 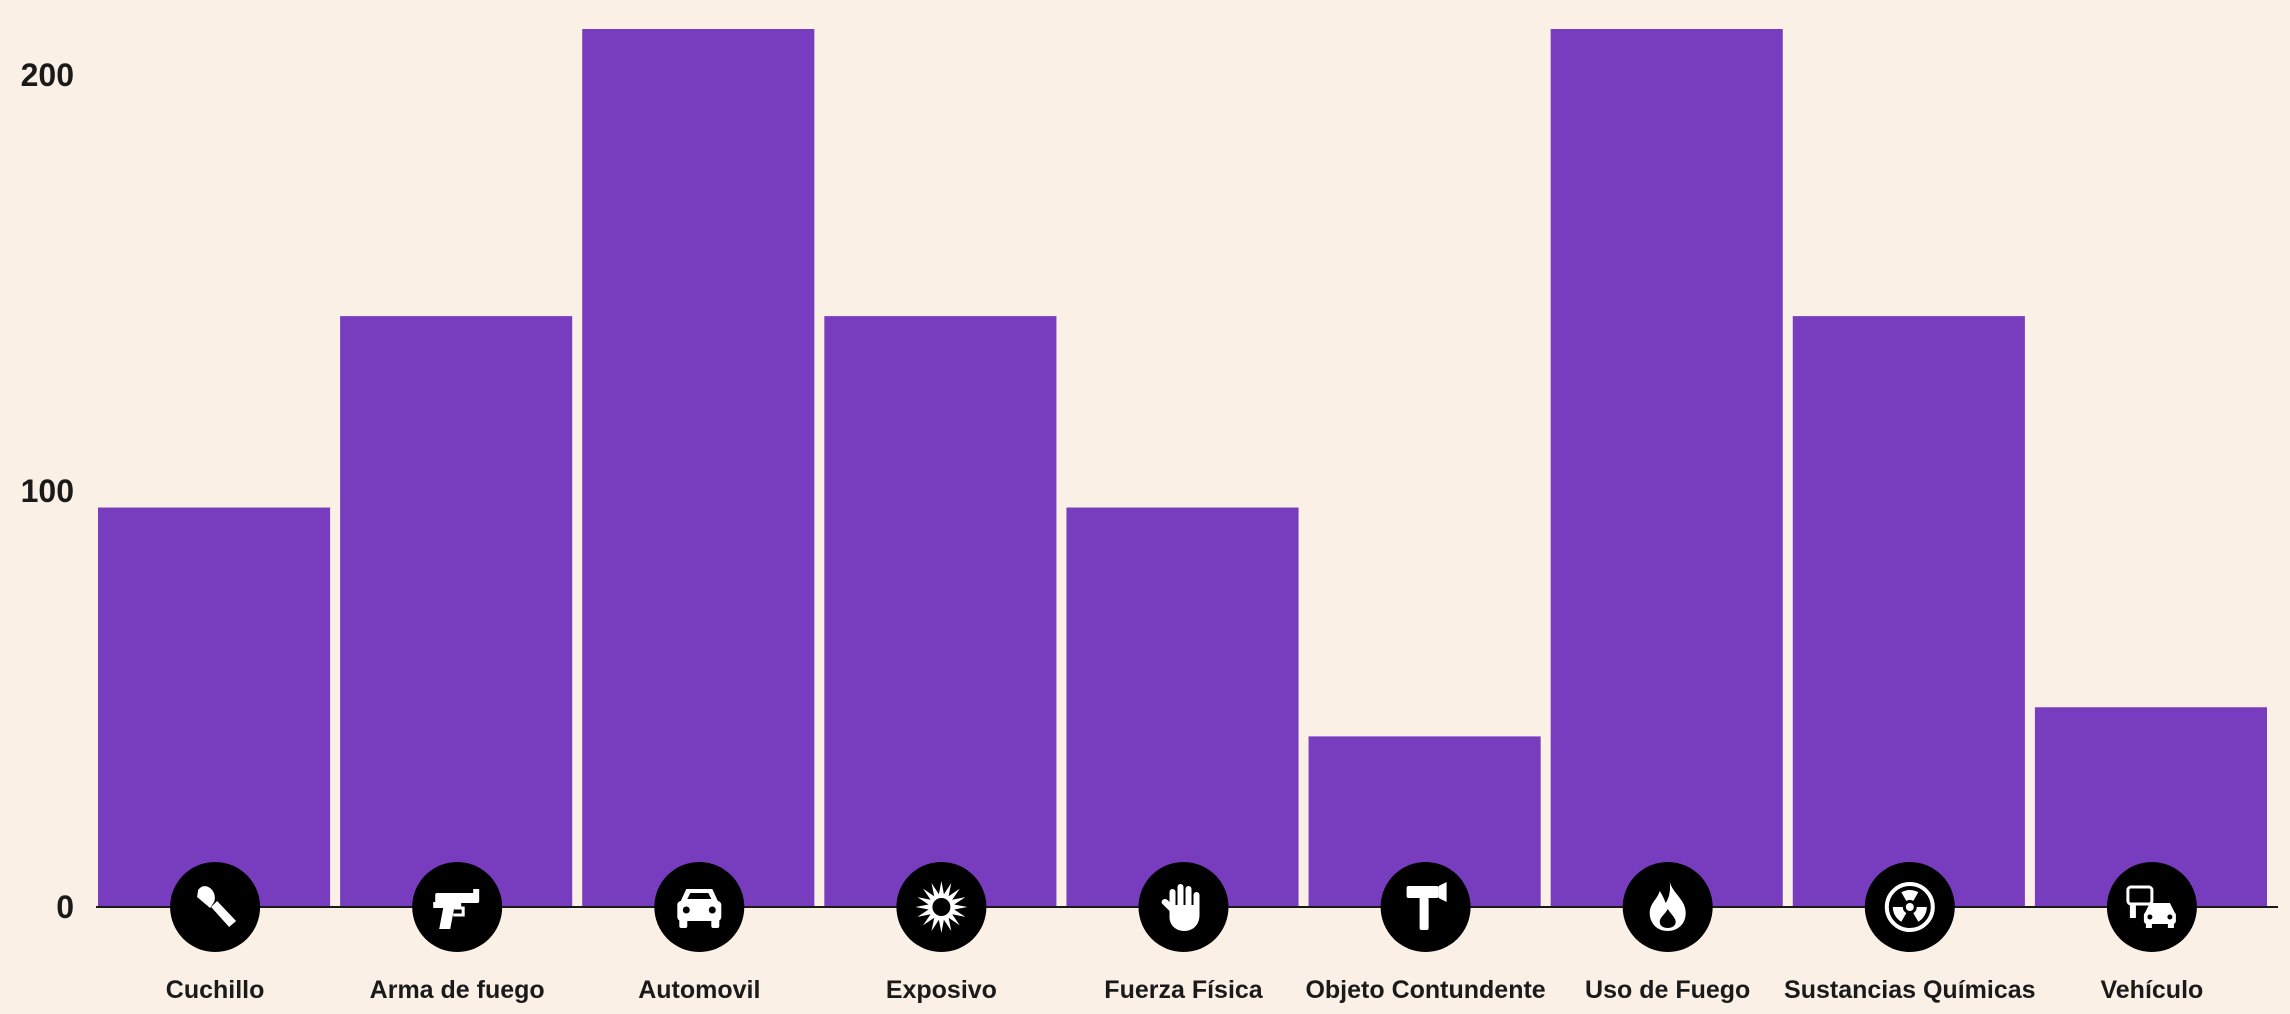 I want to click on category-label: Uso de Fuego, so click(x=1667, y=990).